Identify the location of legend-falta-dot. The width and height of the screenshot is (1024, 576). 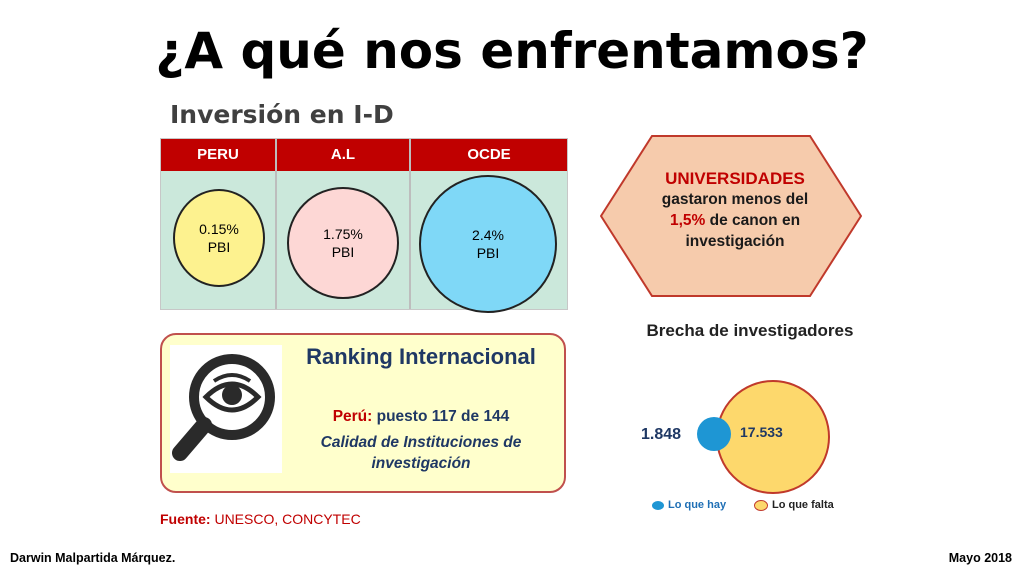
(761, 505).